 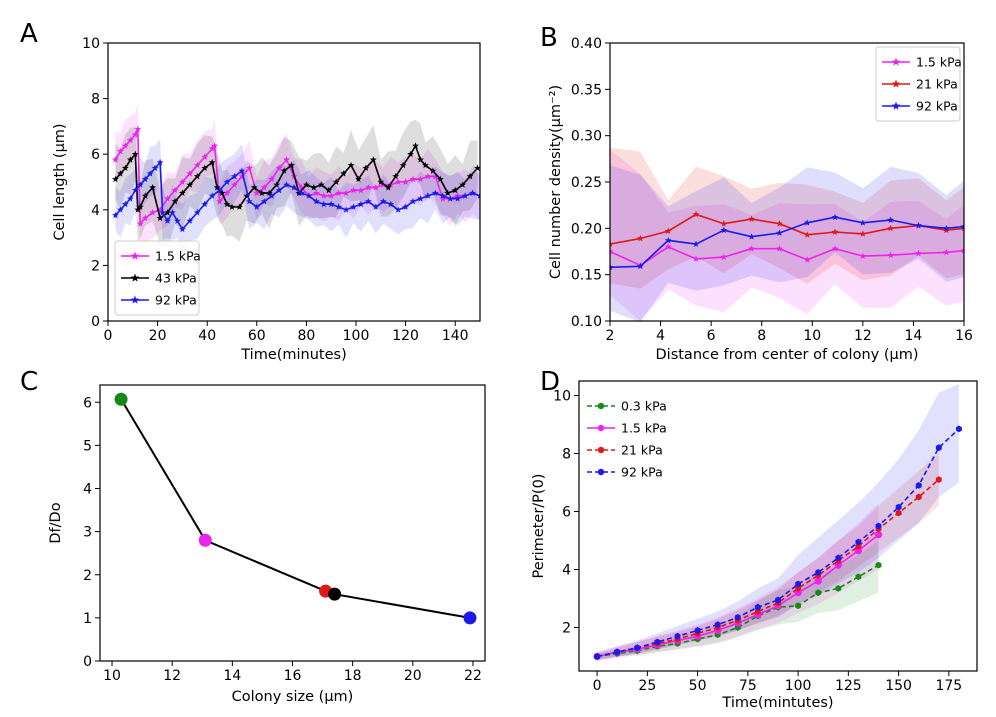 What do you see at coordinates (939, 62) in the screenshot?
I see `legend-label: 1.5 kPa` at bounding box center [939, 62].